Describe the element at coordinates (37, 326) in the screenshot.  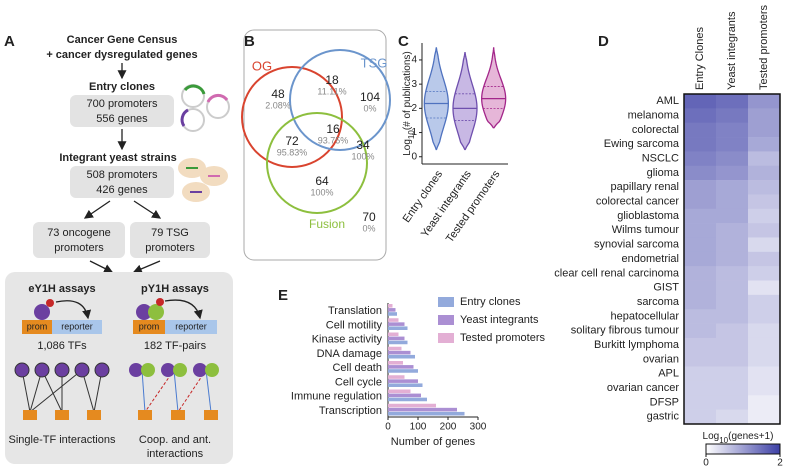
I see `prom-text: prom` at that location.